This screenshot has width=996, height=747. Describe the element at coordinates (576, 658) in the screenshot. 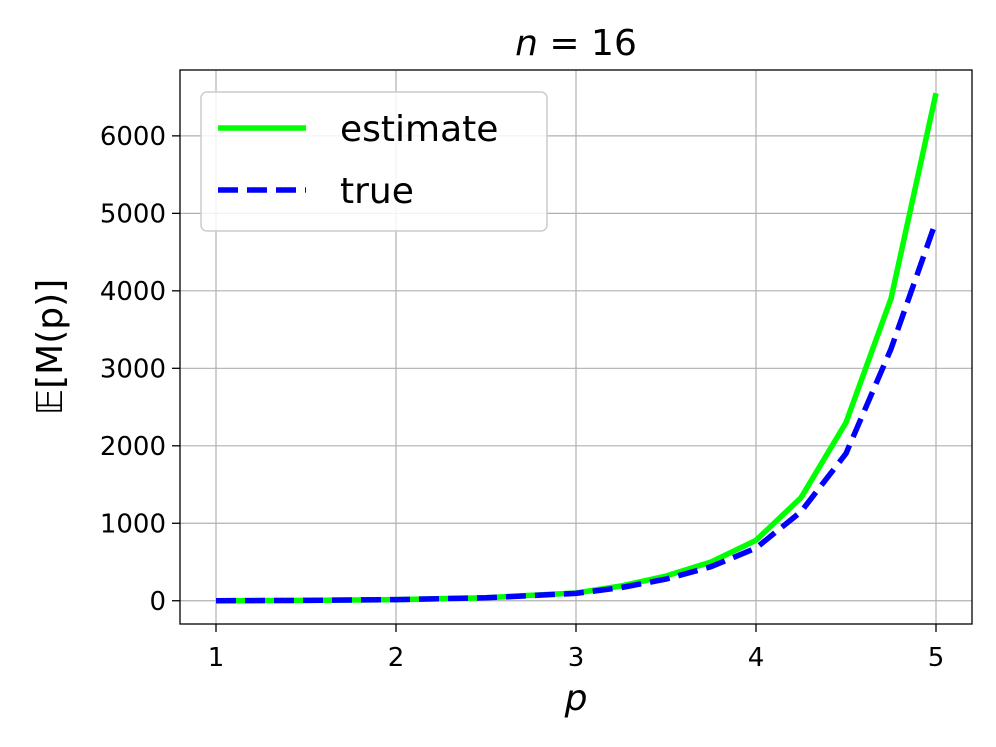

I see `x-tick-label: 3` at that location.